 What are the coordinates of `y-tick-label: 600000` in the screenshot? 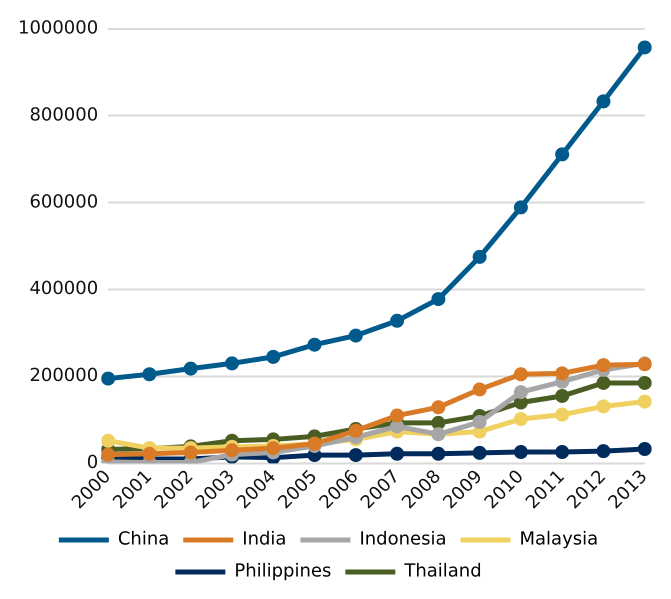 It's located at (63, 201).